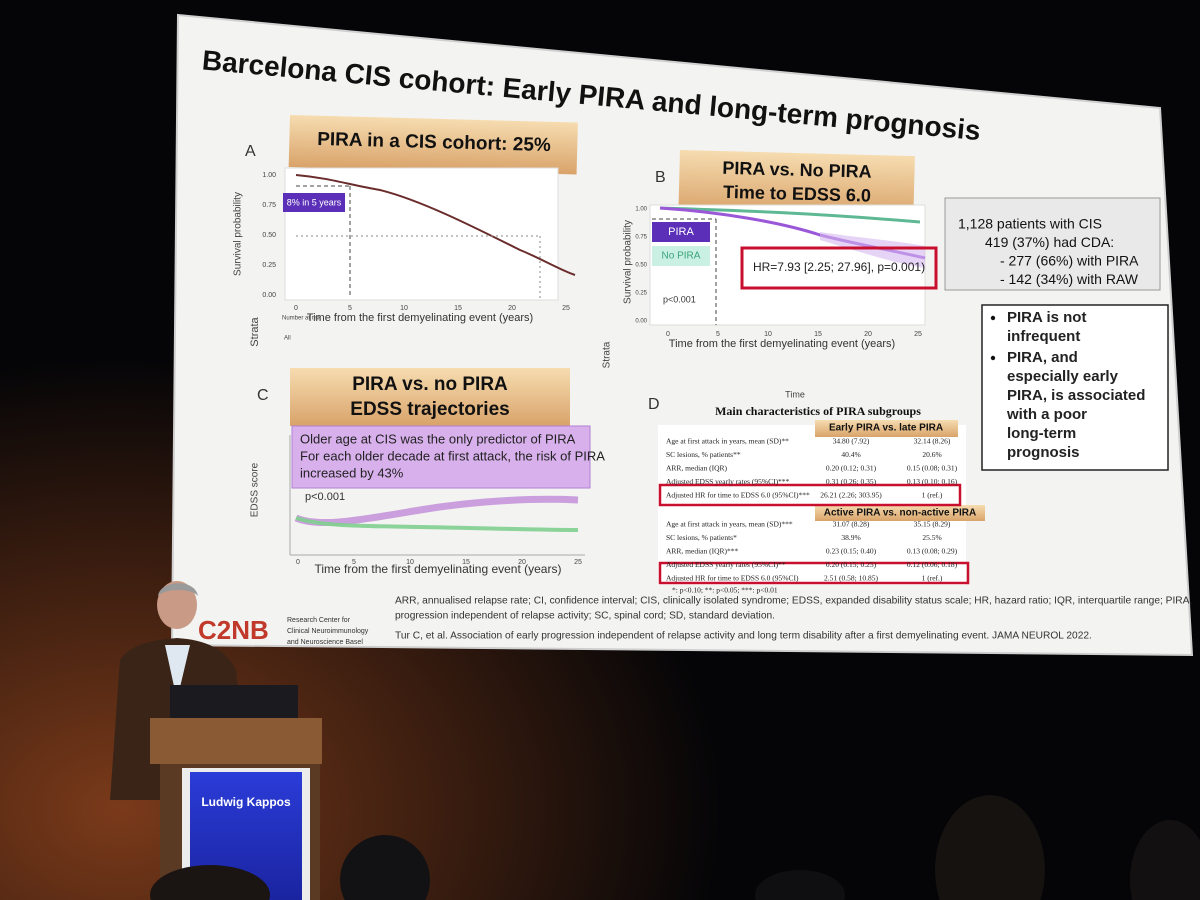  Describe the element at coordinates (435, 225) in the screenshot. I see `survival-curve` at that location.